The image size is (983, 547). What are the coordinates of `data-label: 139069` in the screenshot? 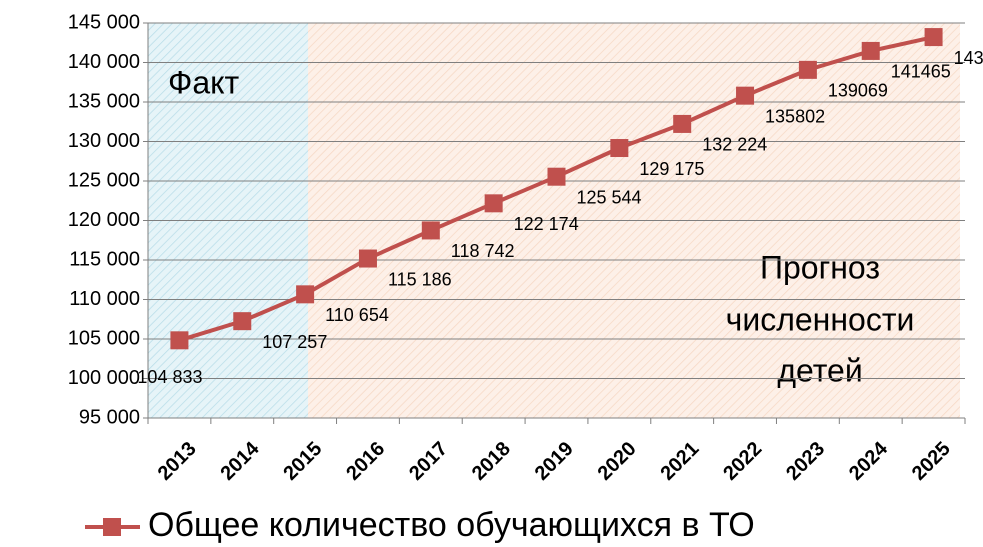 It's located at (858, 91).